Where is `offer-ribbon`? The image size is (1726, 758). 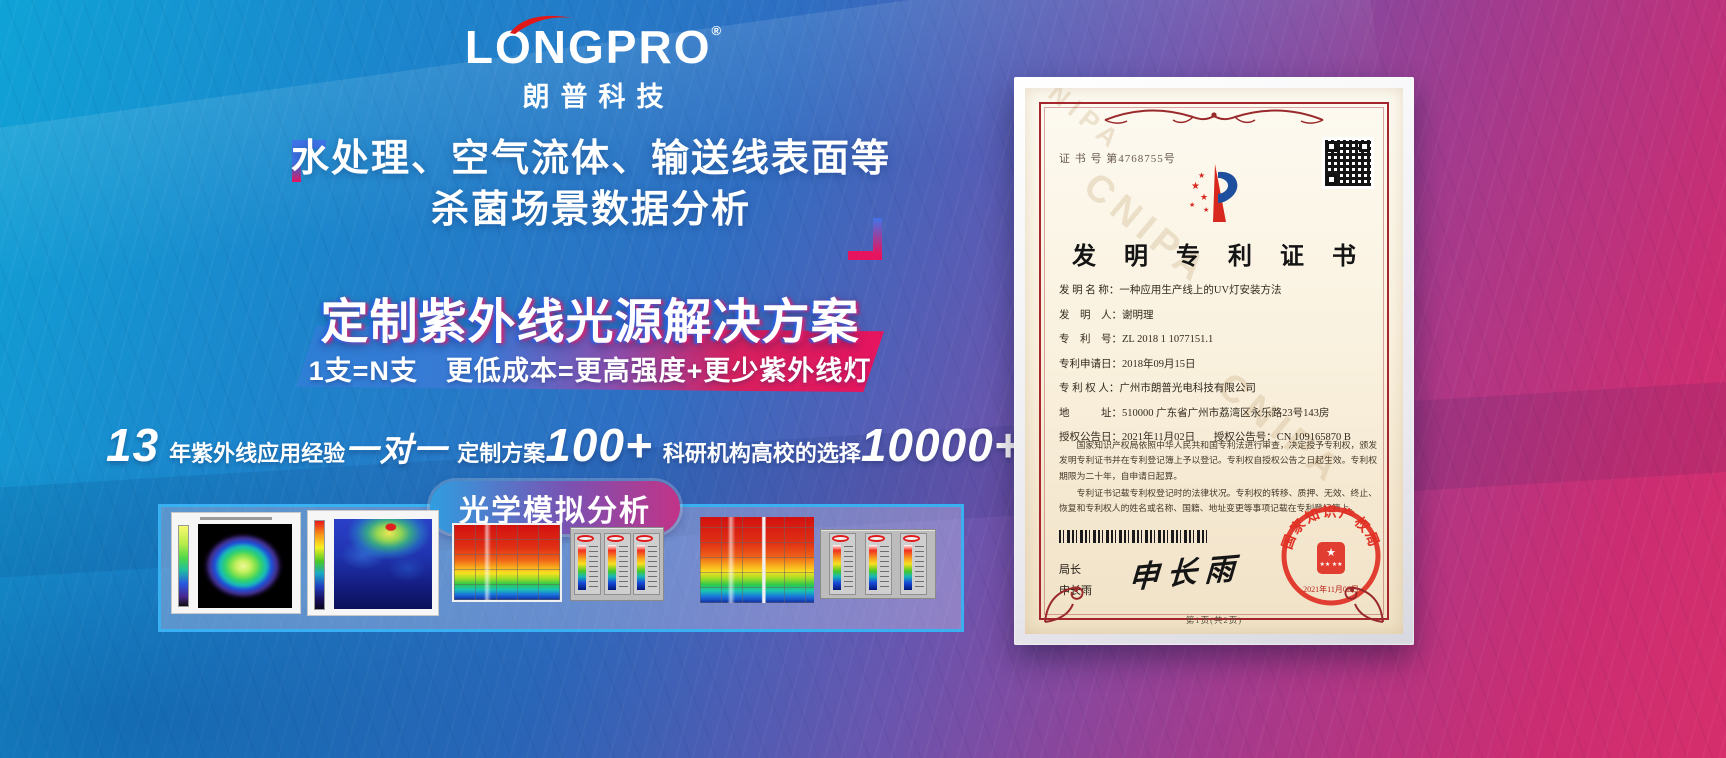
offer-ribbon is located at coordinates (590, 359).